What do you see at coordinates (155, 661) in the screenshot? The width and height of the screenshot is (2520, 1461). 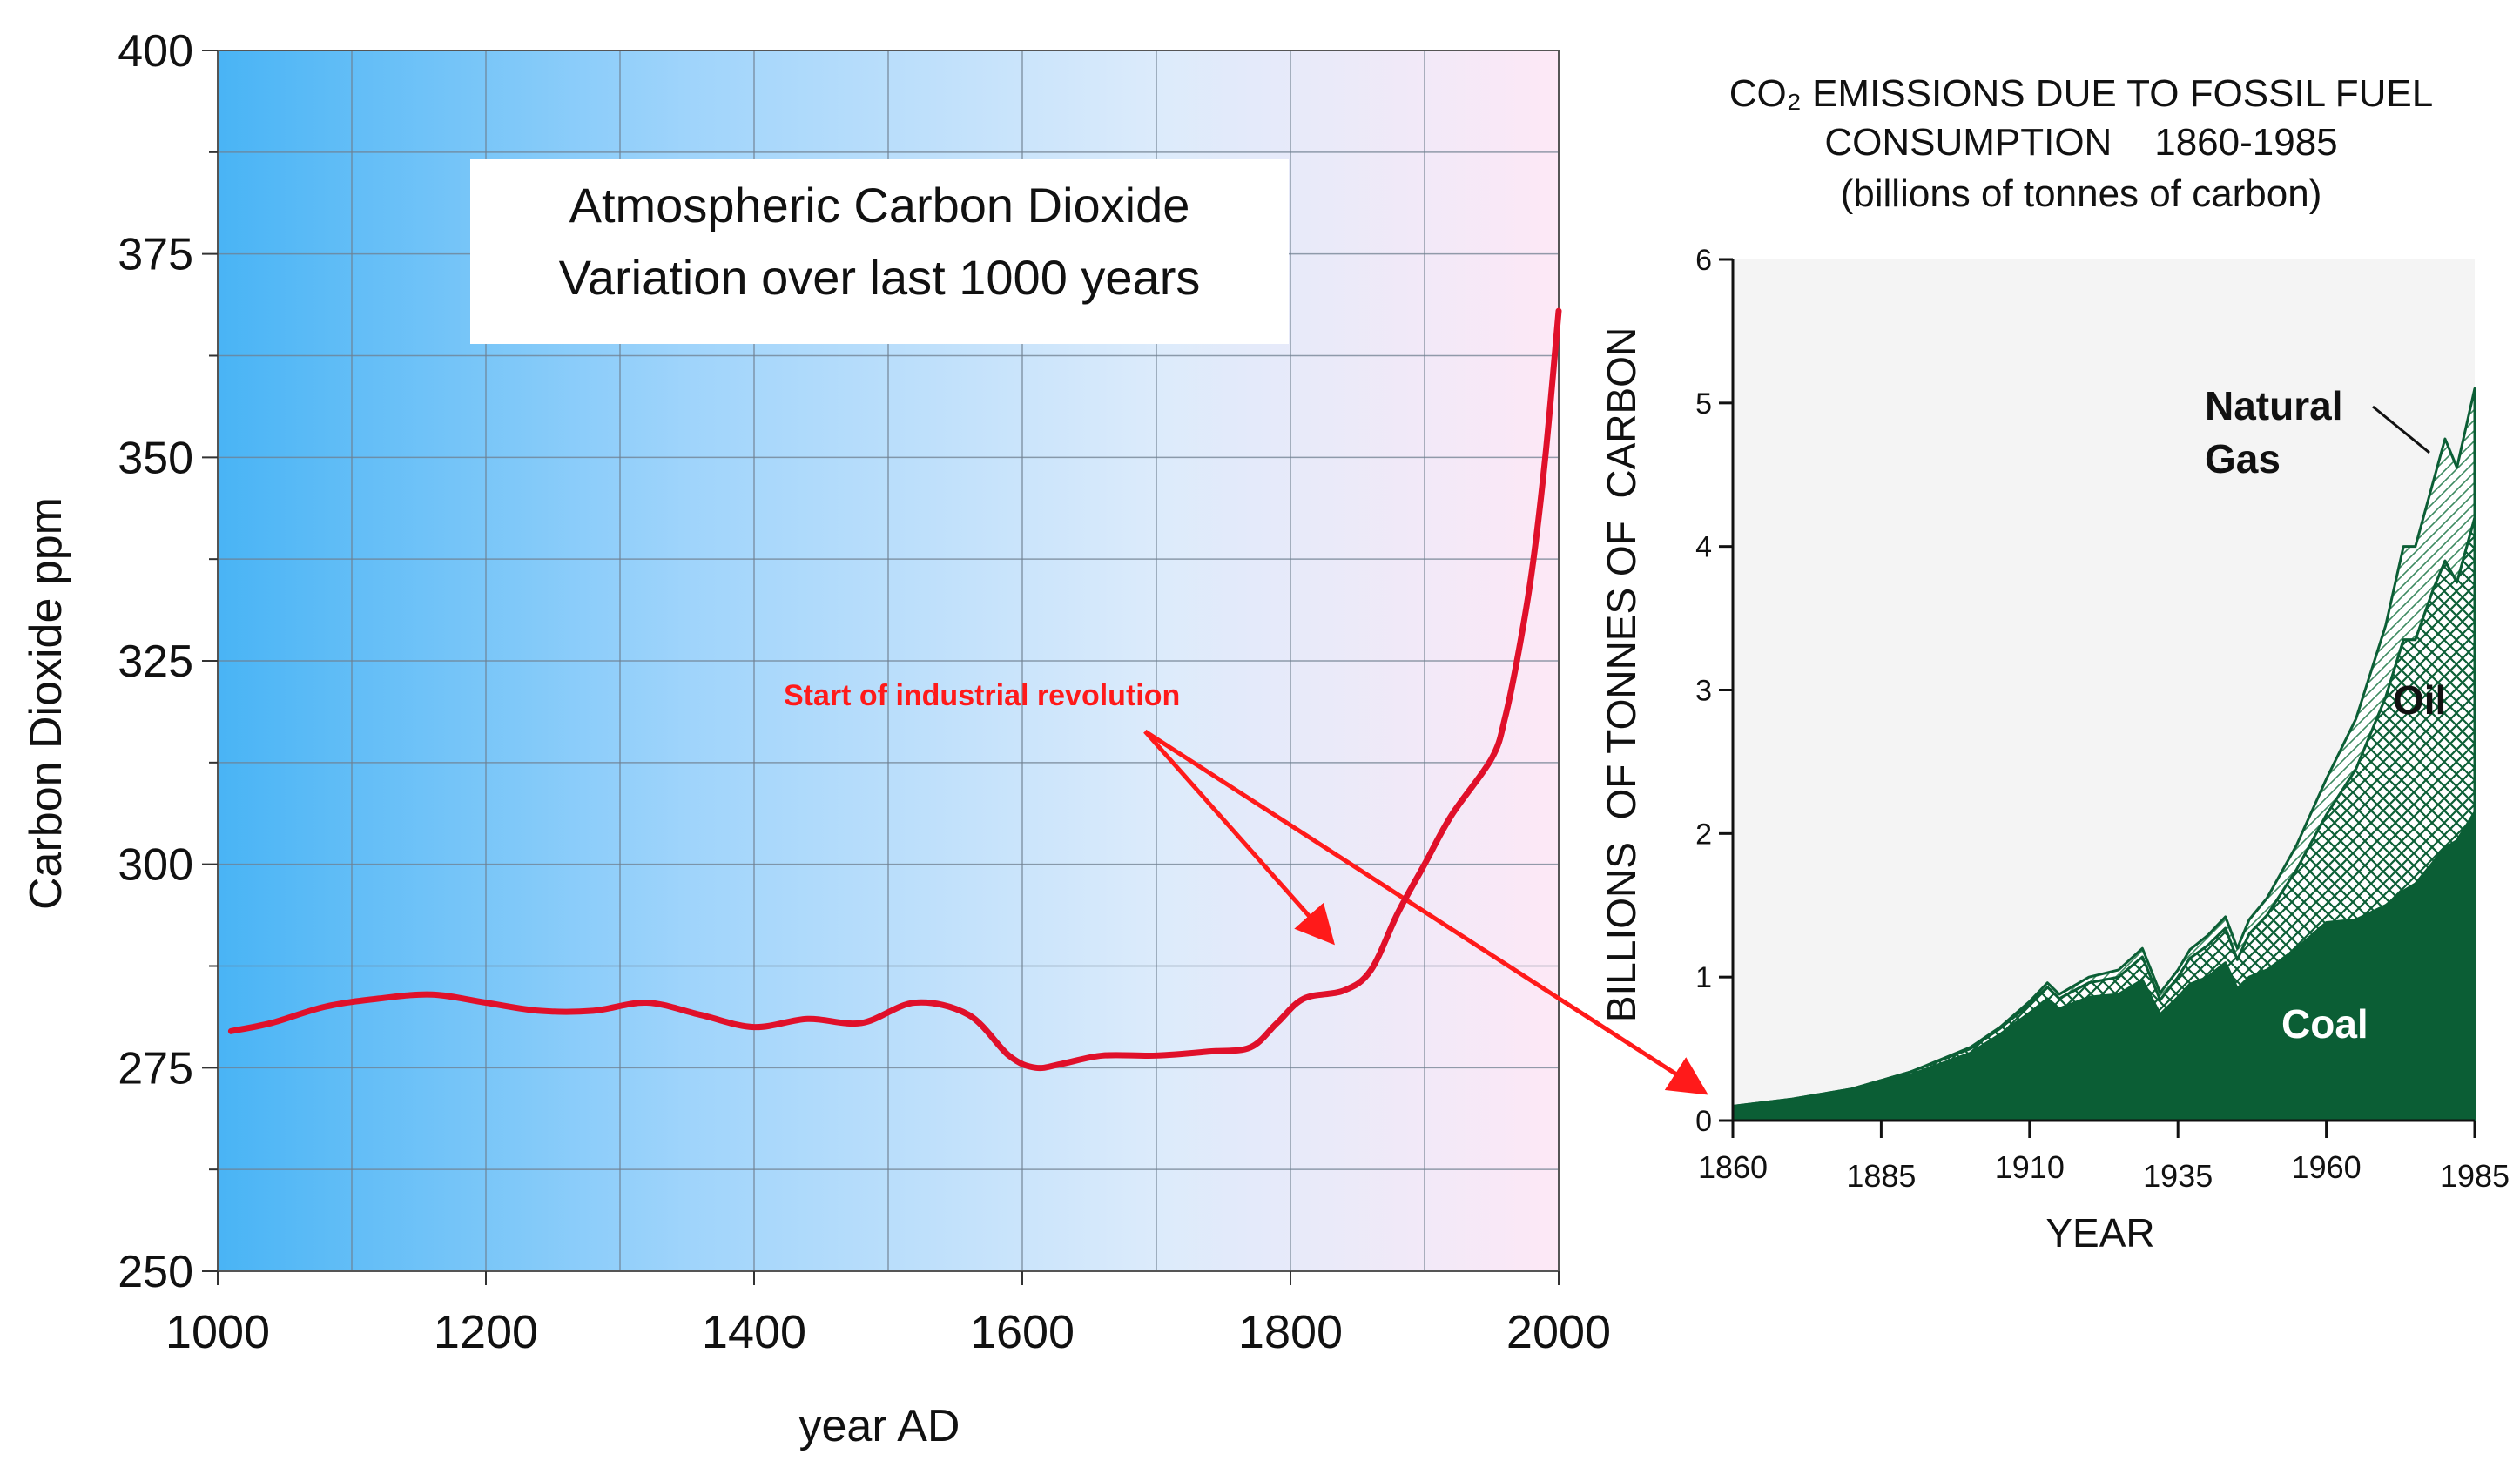 I see `y-tick-label: 325` at bounding box center [155, 661].